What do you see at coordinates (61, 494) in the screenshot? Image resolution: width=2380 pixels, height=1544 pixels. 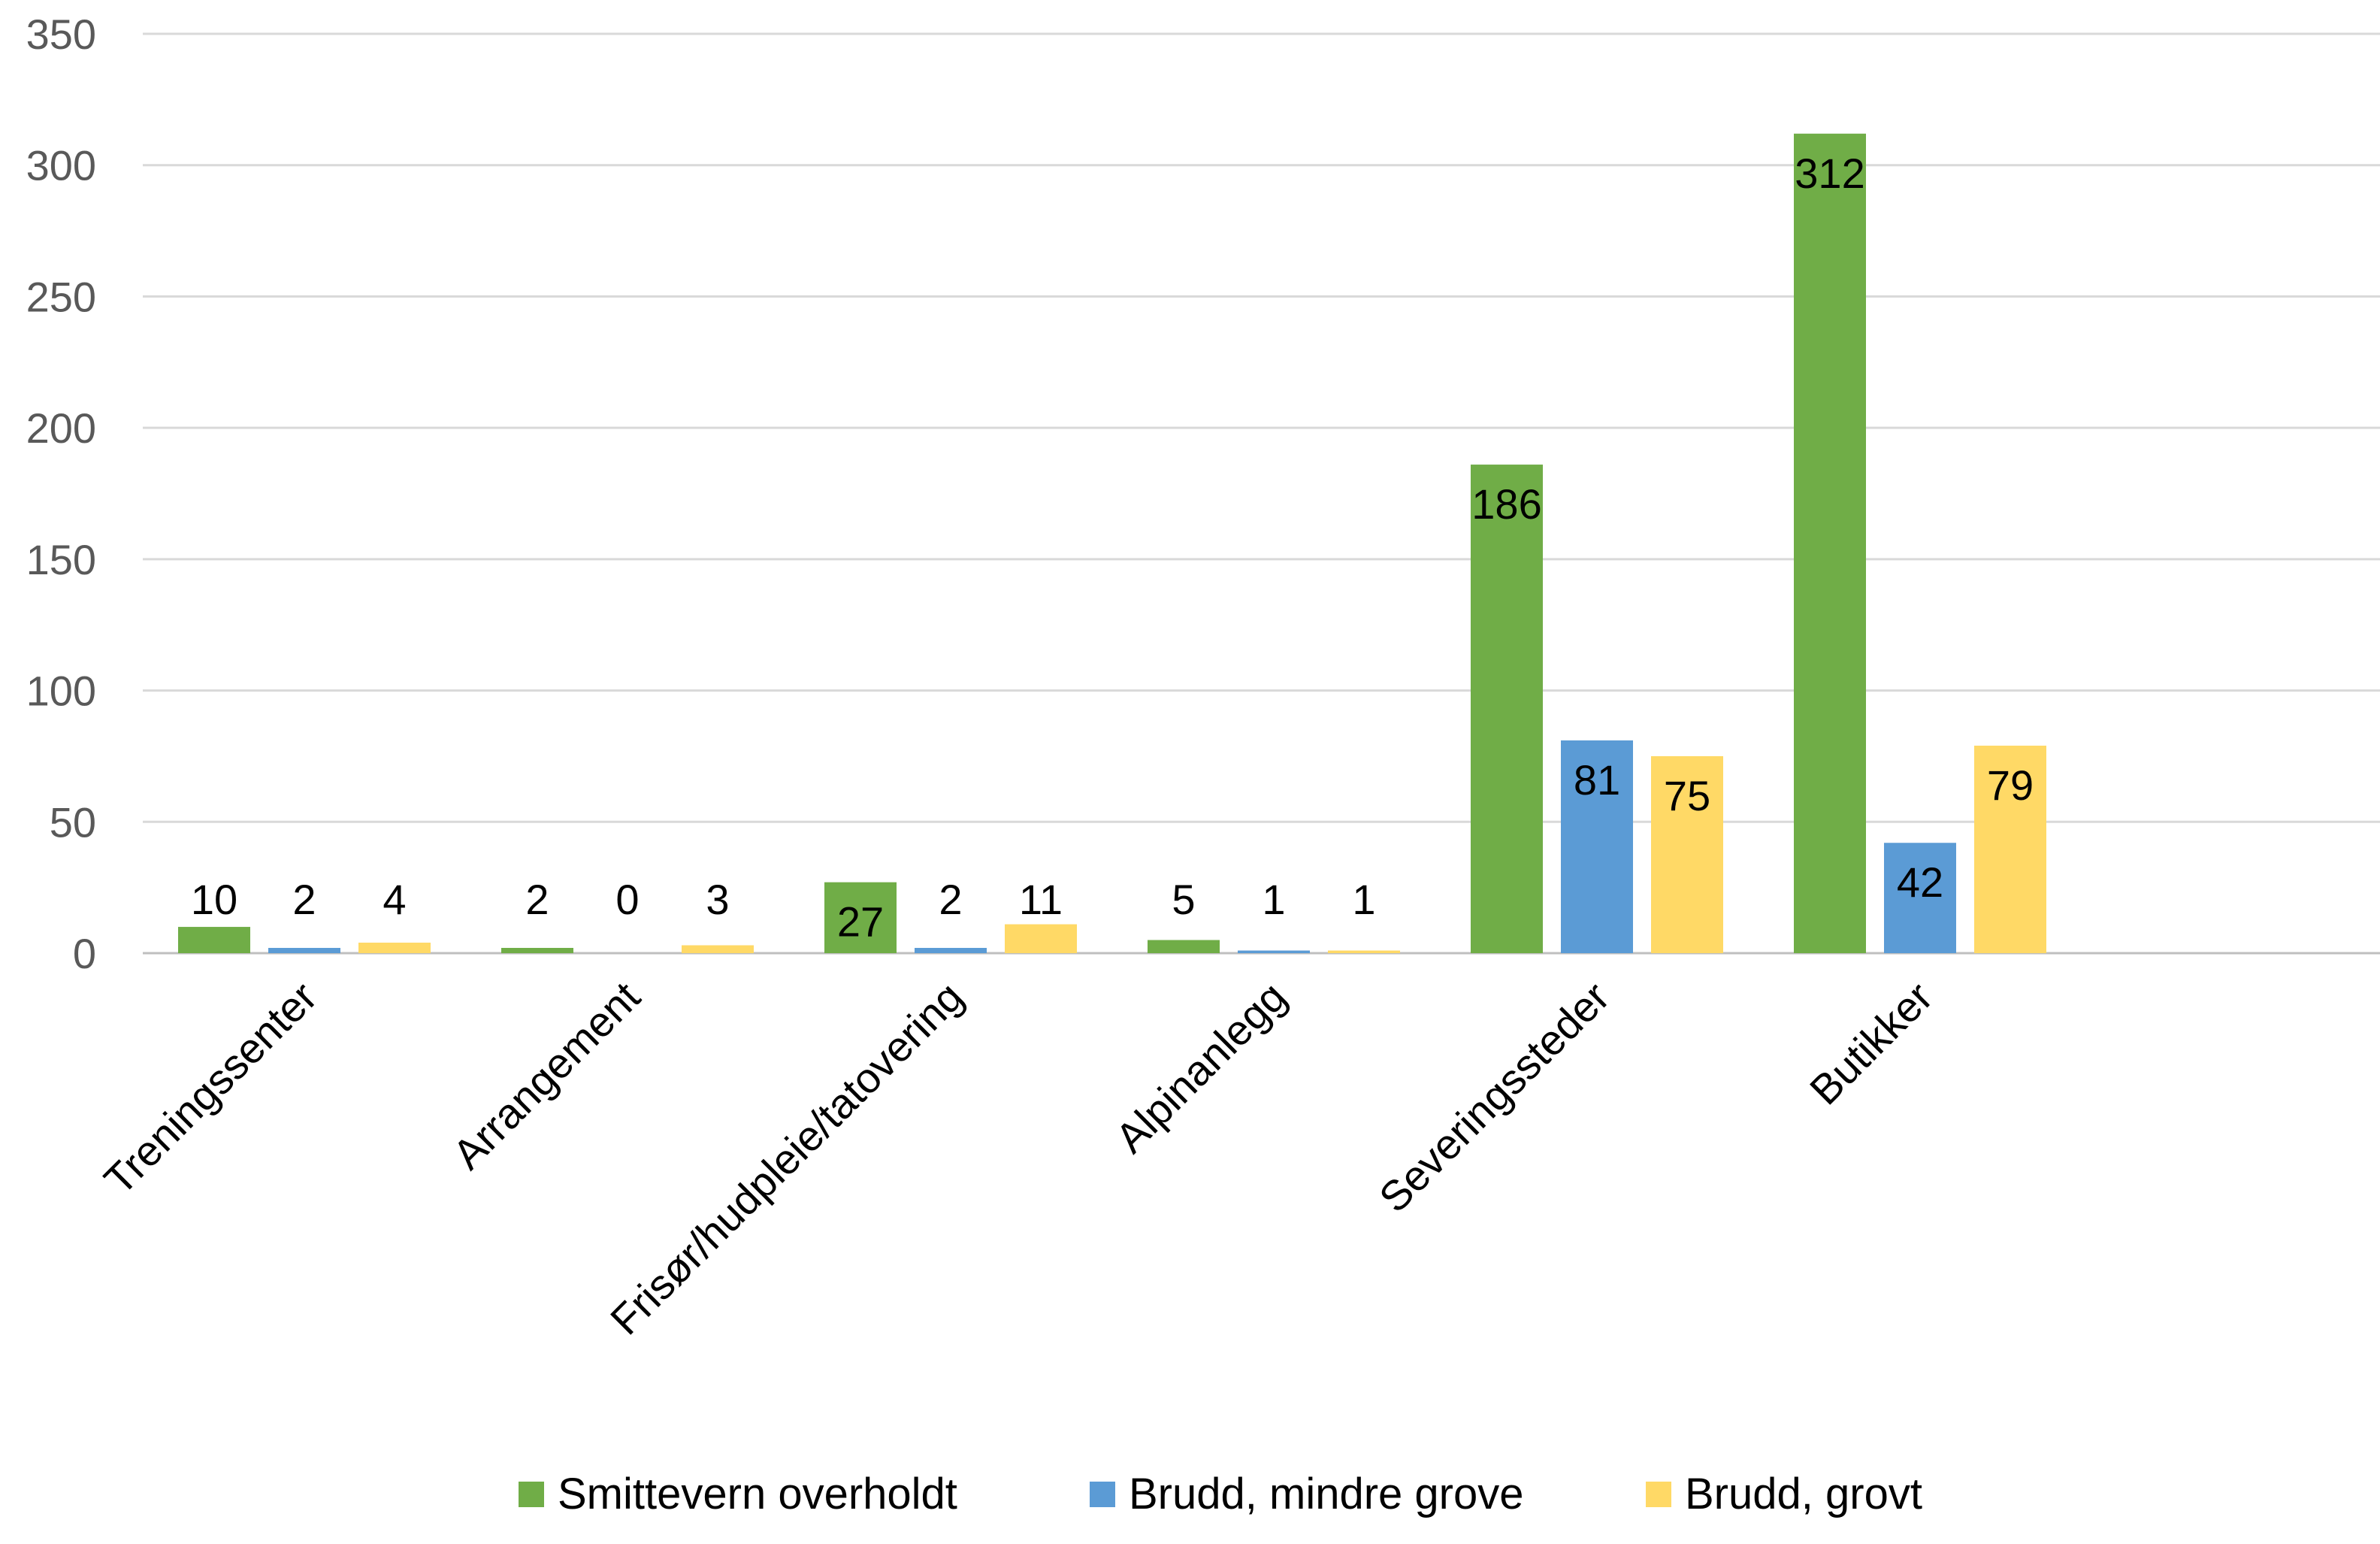 I see `y-axis-ticks: 0 50 100 150 200 250 300 350` at bounding box center [61, 494].